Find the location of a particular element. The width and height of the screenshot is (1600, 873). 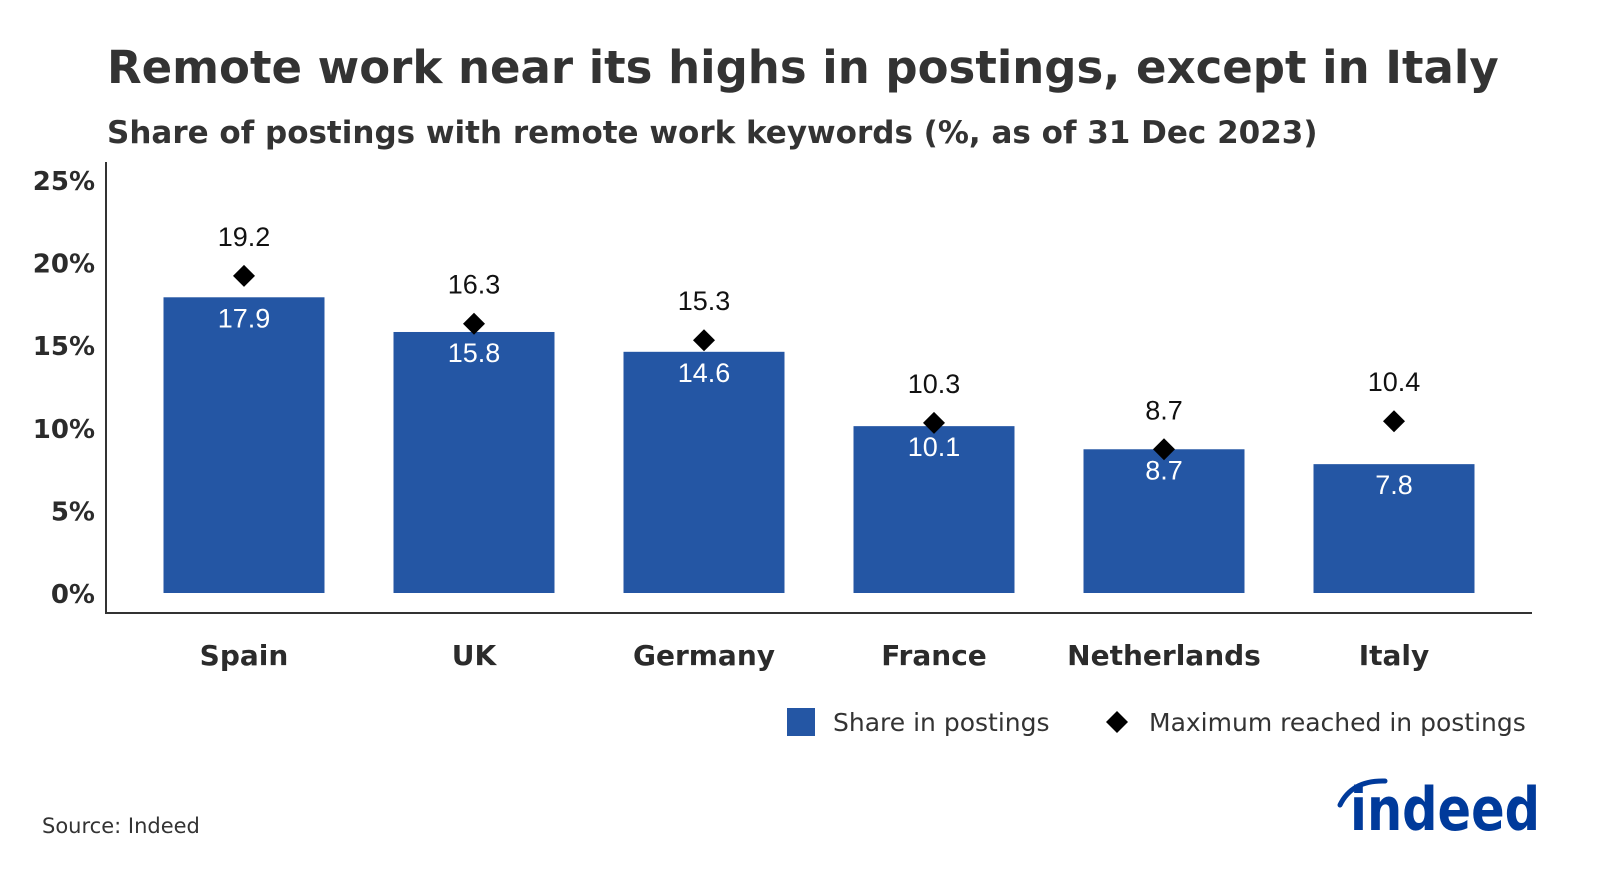

max-value-label: 19.2 is located at coordinates (244, 237).